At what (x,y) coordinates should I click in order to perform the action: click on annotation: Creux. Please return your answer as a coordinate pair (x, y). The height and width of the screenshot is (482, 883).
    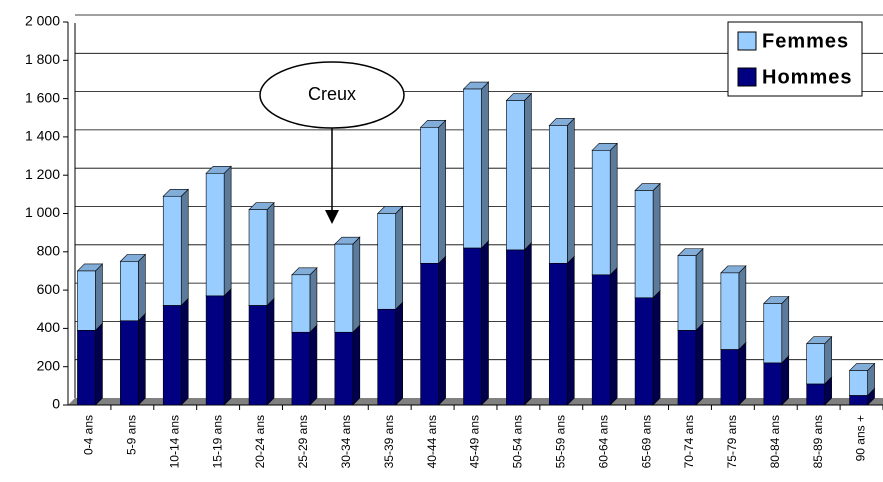
    Looking at the image, I should click on (332, 94).